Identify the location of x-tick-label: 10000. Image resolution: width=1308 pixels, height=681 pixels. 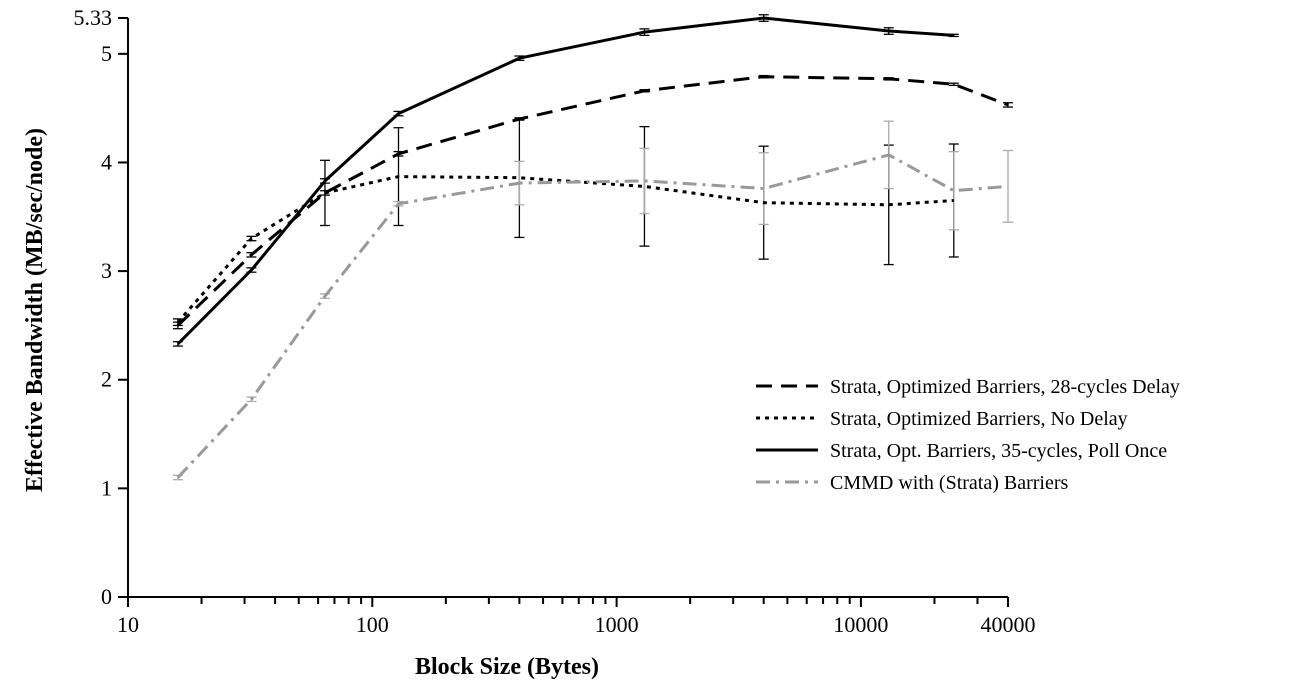
(860, 624).